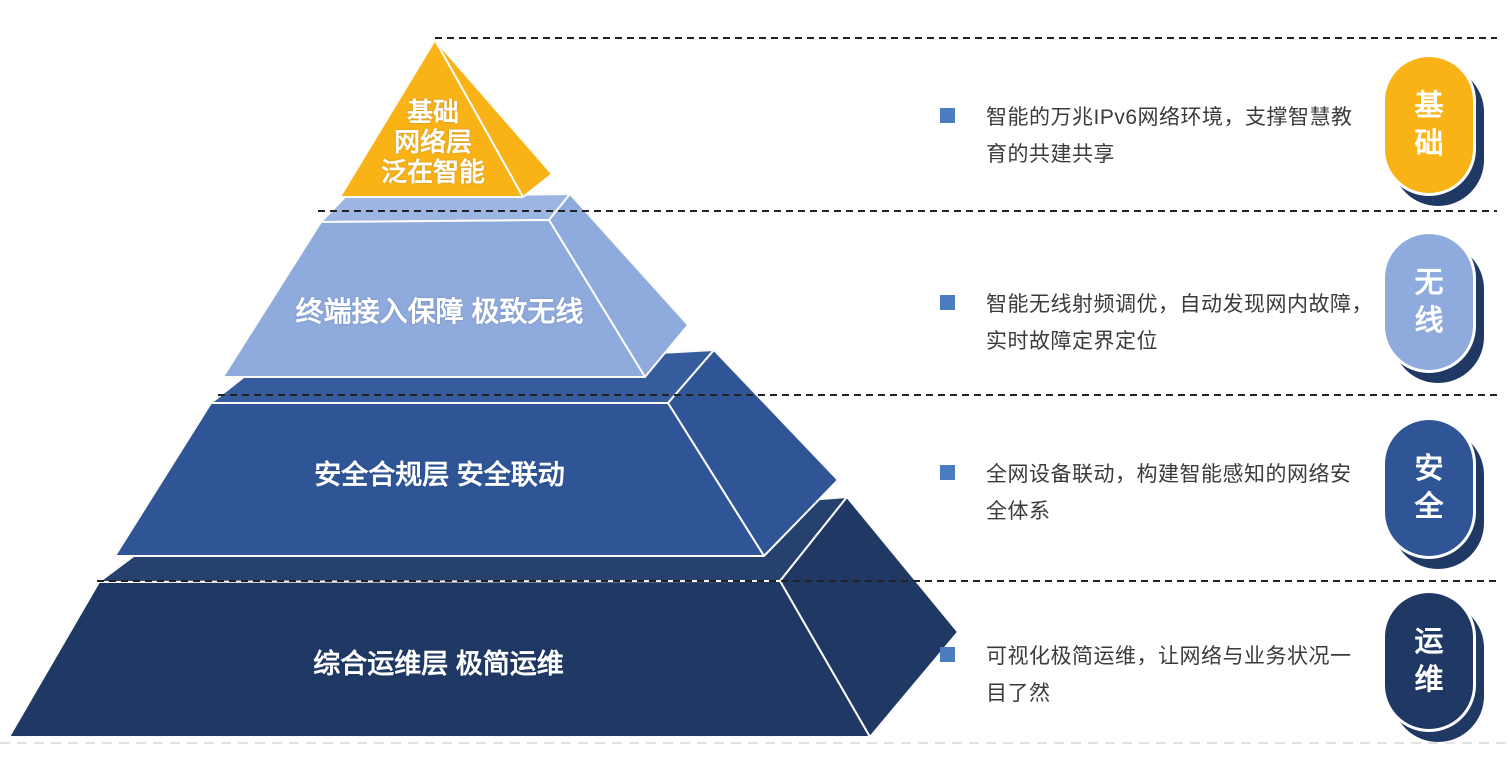 The height and width of the screenshot is (779, 1510). I want to click on pyramid-layer2-label: 终端接入保障 极致无线, so click(439, 311).